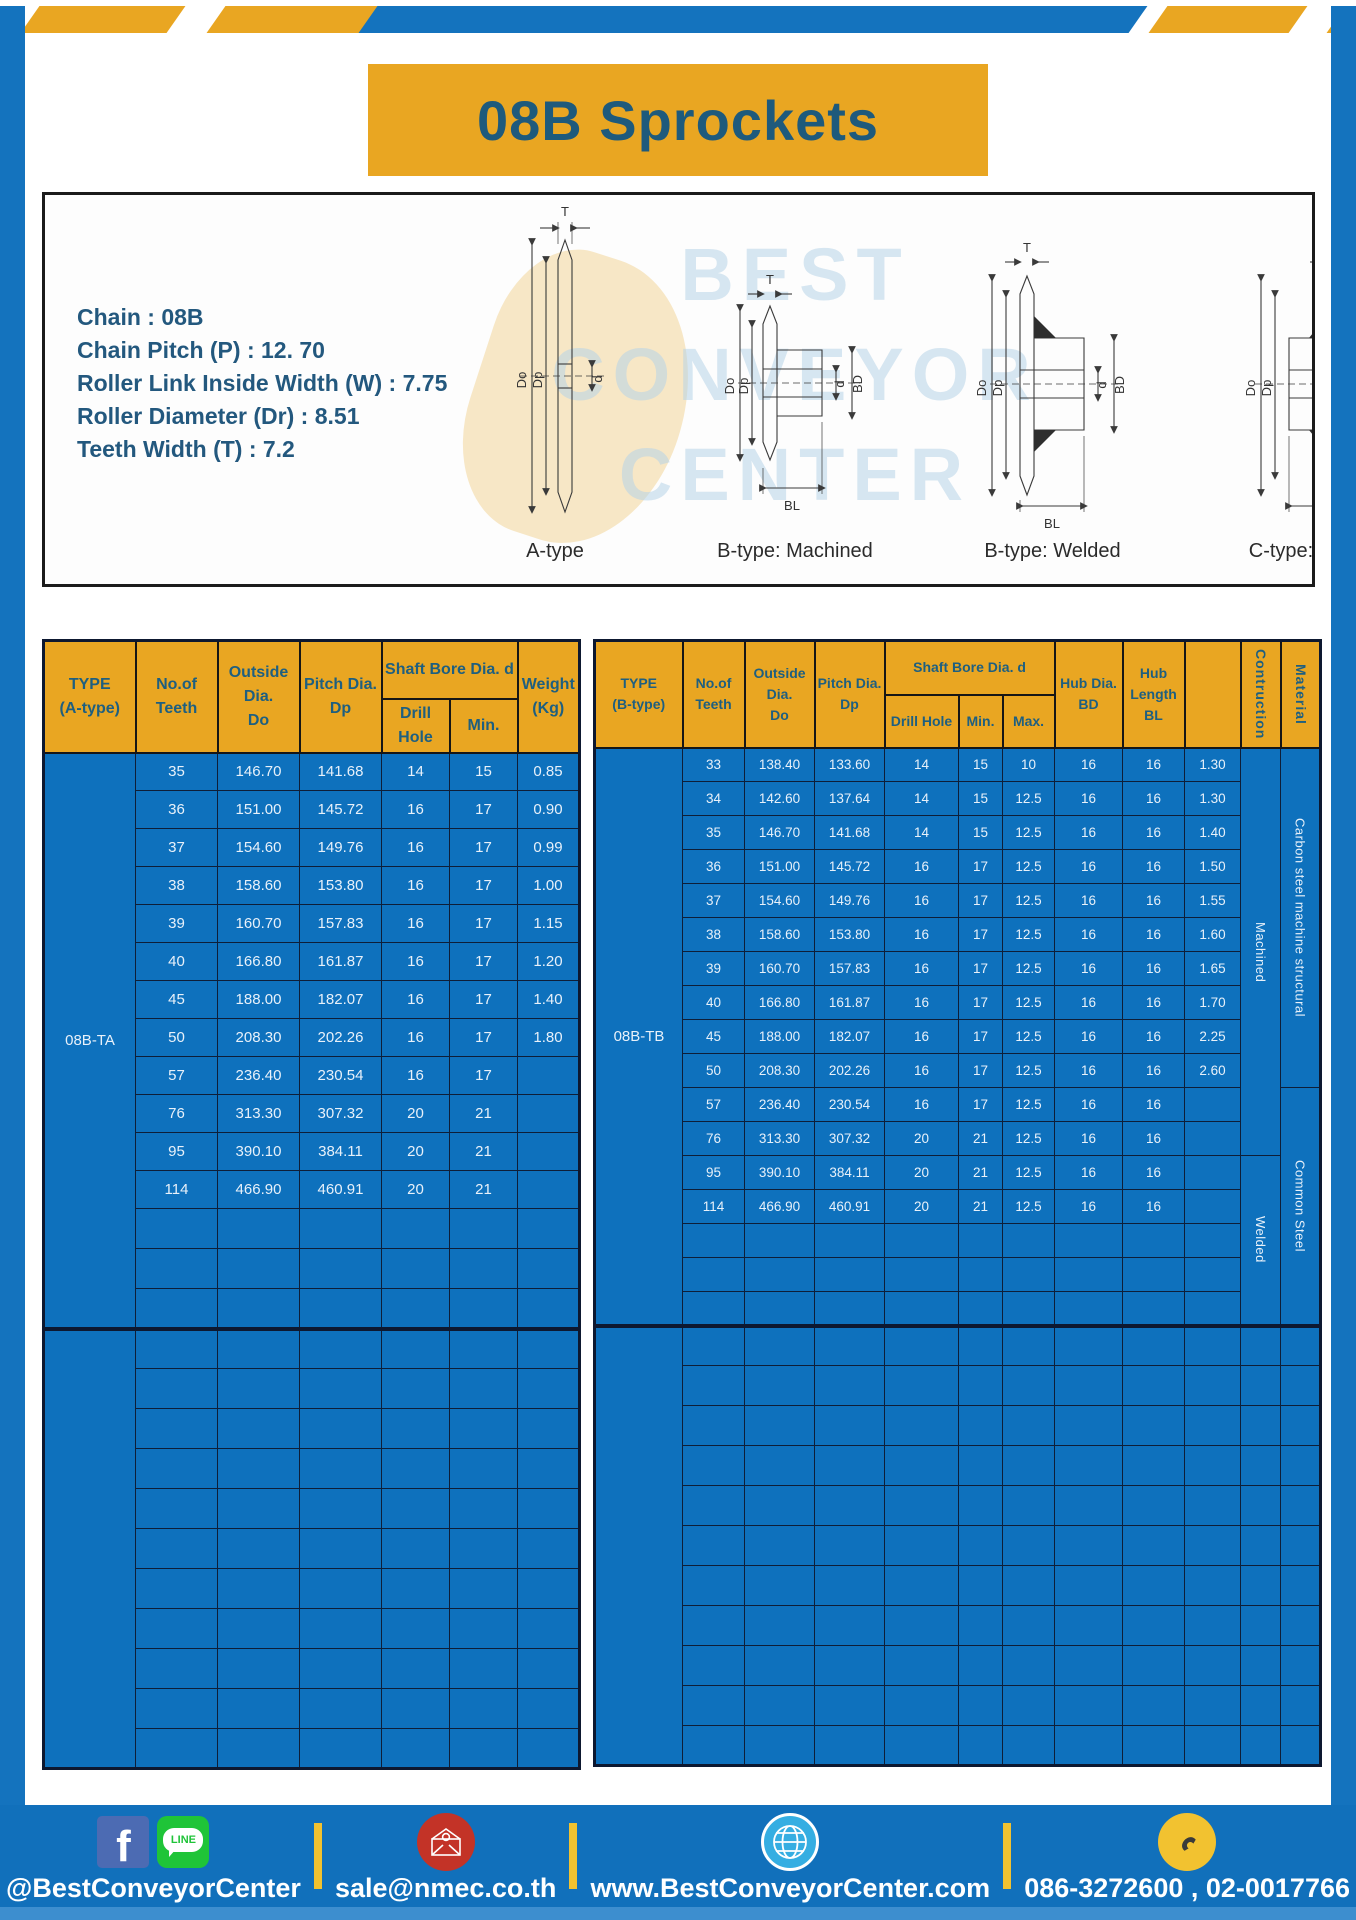 This screenshot has width=1356, height=1920. What do you see at coordinates (1213, 1104) in the screenshot?
I see `data-cell` at bounding box center [1213, 1104].